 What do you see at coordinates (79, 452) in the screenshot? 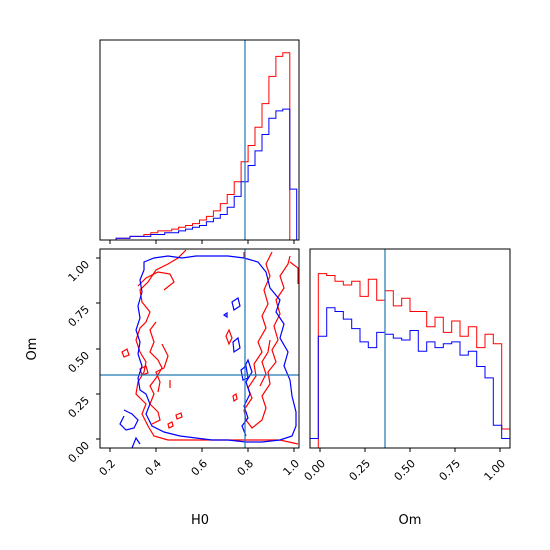
I see `contour-ytick-label: 0.00` at bounding box center [79, 452].